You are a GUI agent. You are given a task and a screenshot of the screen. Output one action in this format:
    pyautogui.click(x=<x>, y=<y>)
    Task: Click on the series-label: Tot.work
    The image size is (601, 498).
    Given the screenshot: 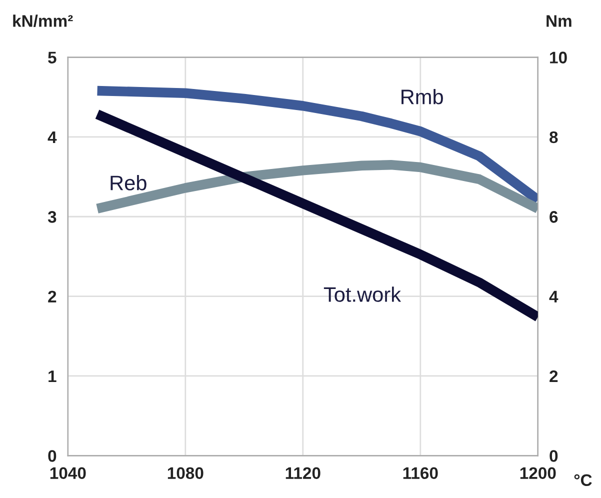 What is the action you would take?
    pyautogui.click(x=363, y=294)
    